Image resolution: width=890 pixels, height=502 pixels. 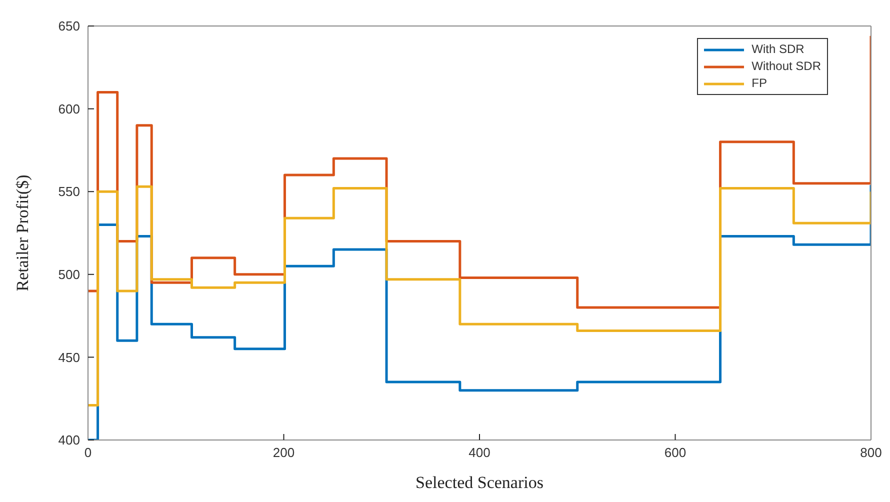 I want to click on x-axis-title: Selected Scenarios, so click(x=480, y=482).